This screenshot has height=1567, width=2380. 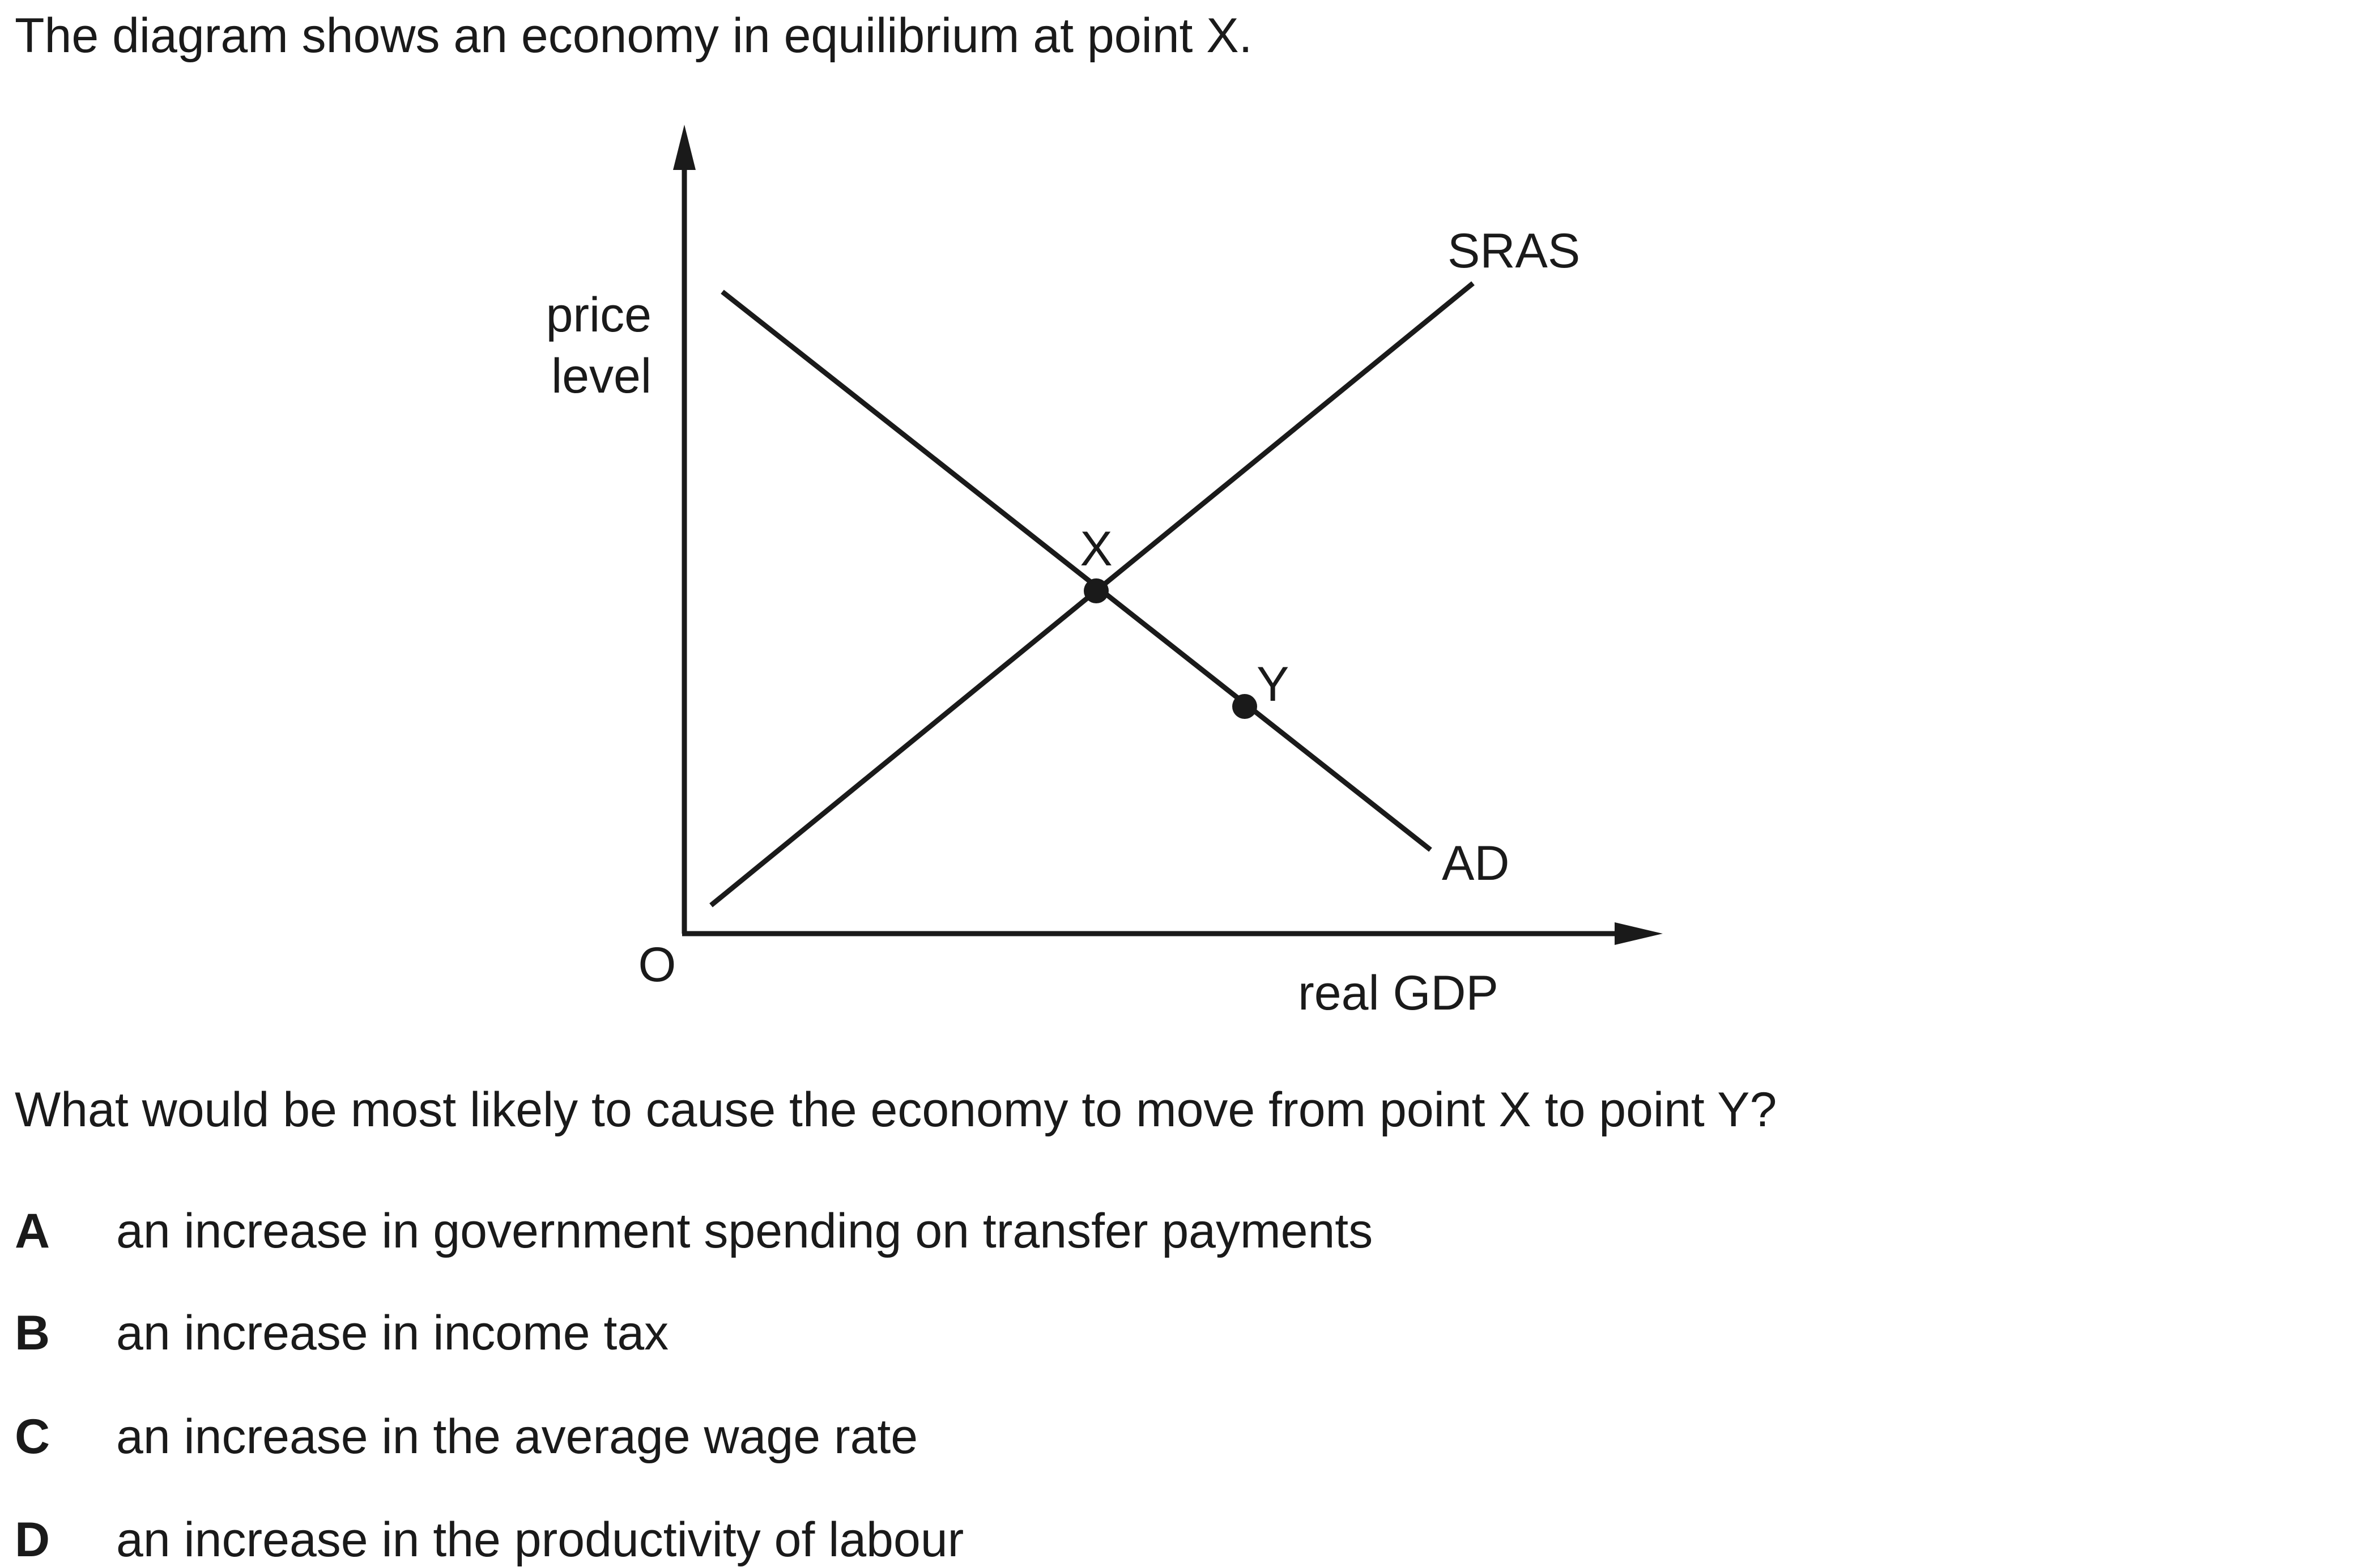 I want to click on y-axis-arrow, so click(x=684, y=147).